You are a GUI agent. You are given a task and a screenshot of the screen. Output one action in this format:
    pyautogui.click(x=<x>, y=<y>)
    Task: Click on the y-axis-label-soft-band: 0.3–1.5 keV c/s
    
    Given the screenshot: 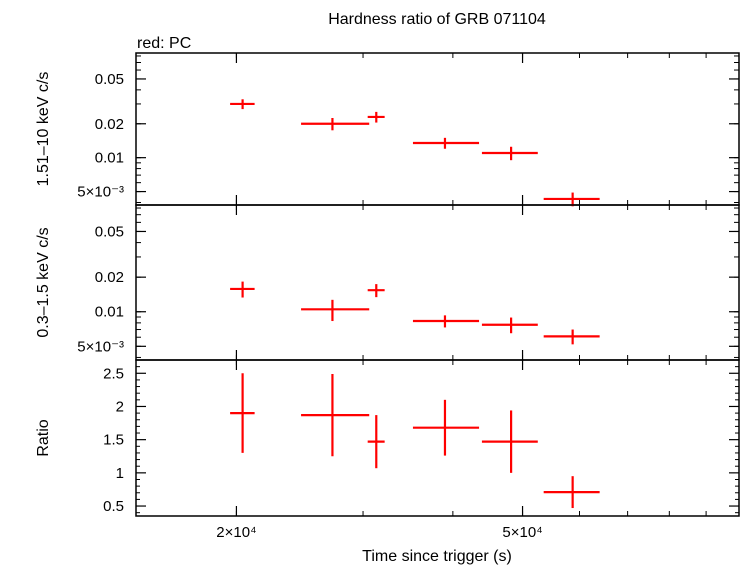 What is the action you would take?
    pyautogui.click(x=43, y=282)
    